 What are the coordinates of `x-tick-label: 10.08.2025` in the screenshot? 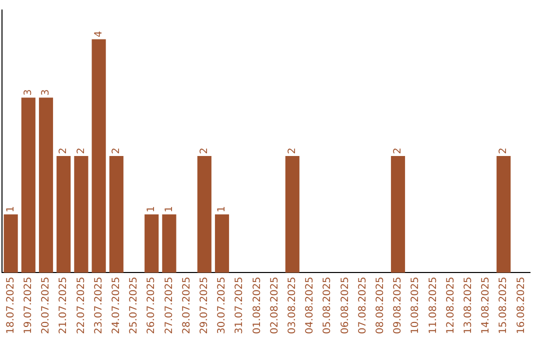 It's located at (416, 305).